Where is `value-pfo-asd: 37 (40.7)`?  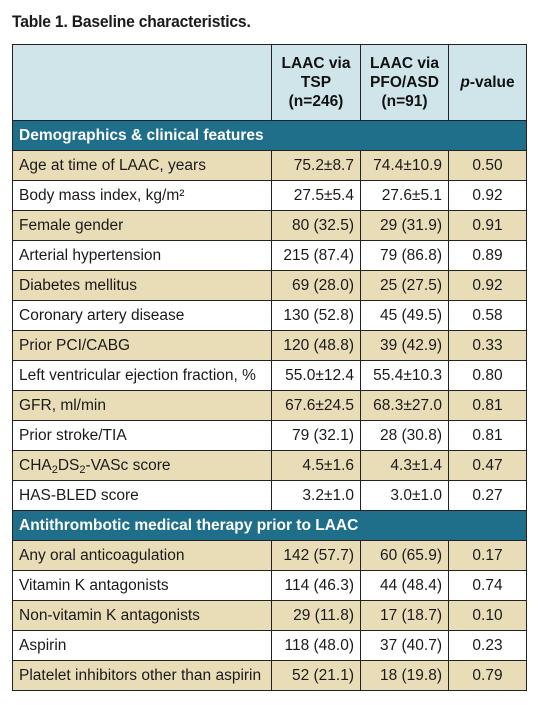
value-pfo-asd: 37 (40.7) is located at coordinates (404, 645).